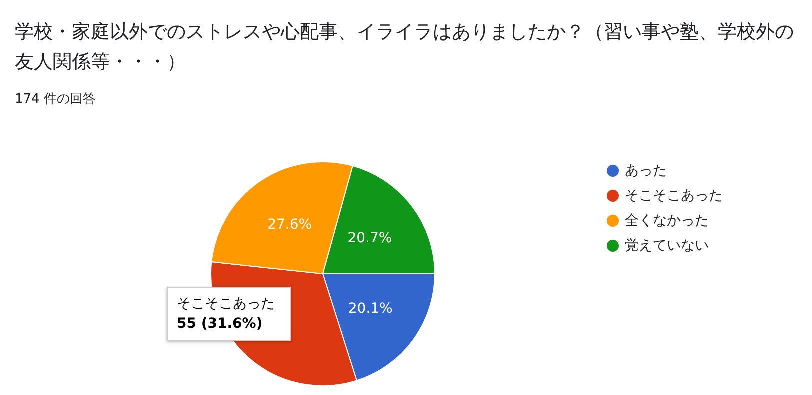  What do you see at coordinates (646, 171) in the screenshot?
I see `legend-label: あった` at bounding box center [646, 171].